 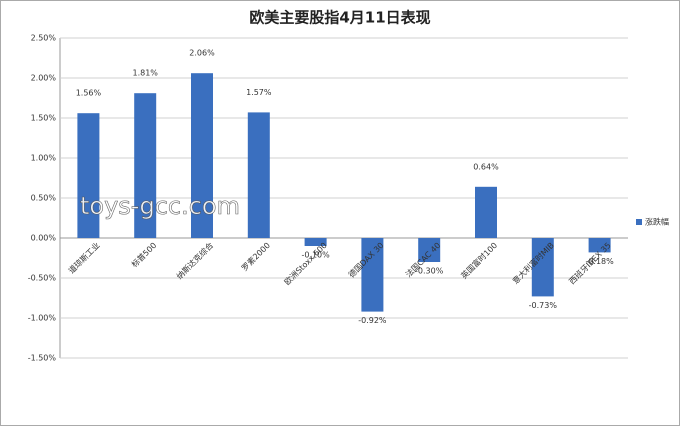 I want to click on value-label: -0.92%, so click(x=372, y=320).